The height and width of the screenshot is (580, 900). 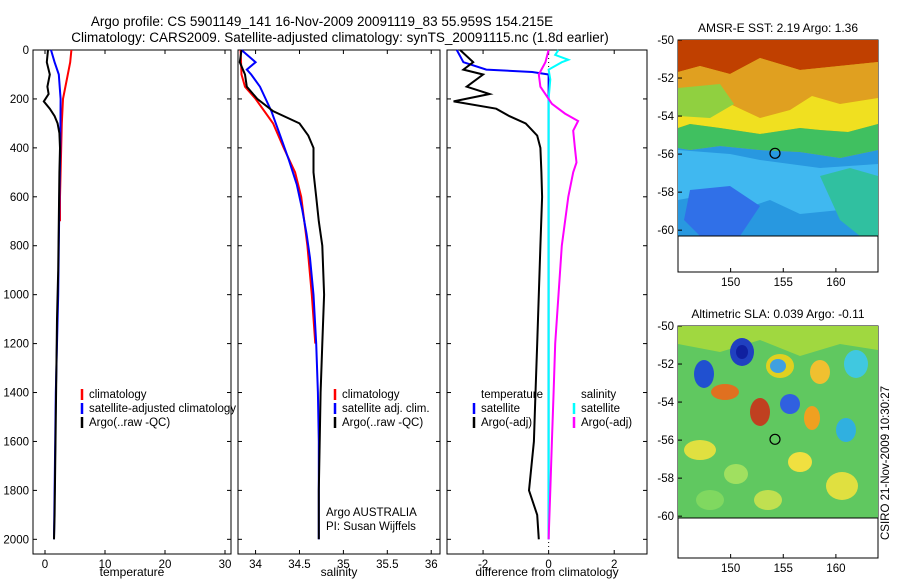 What do you see at coordinates (16, 345) in the screenshot?
I see `depth-ytick-label: 1200` at bounding box center [16, 345].